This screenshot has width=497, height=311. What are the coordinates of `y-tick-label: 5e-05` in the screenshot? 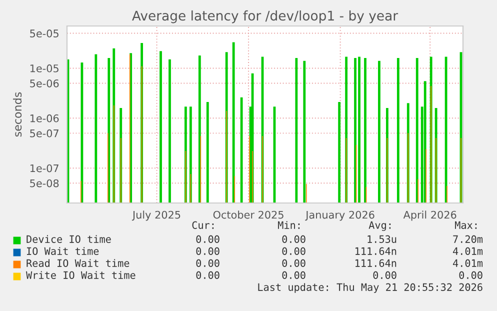 It's located at (44, 34).